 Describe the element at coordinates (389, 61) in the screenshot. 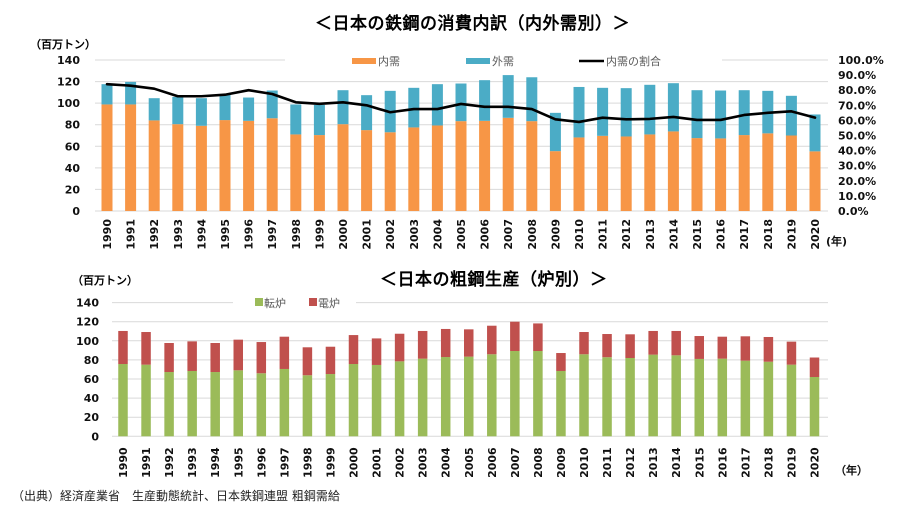

I see `legend-label-domestic: 内需` at that location.